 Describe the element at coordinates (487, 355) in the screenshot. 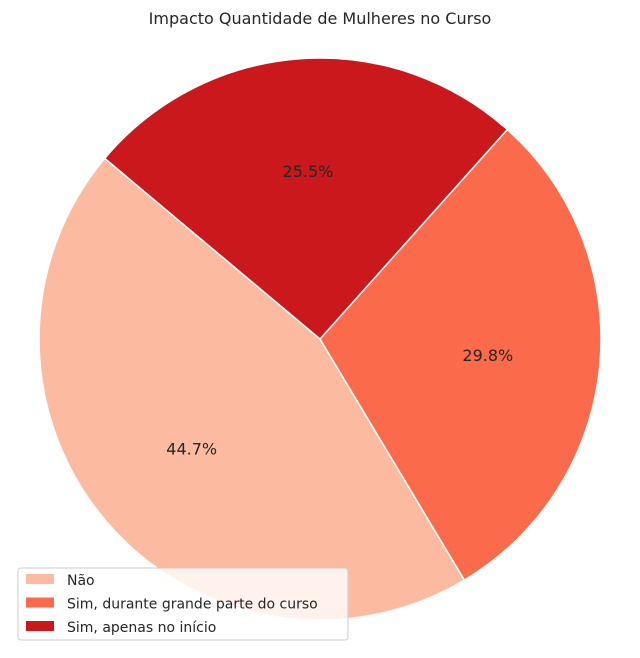

I see `pie-percentage-label-1: 29.8%` at that location.